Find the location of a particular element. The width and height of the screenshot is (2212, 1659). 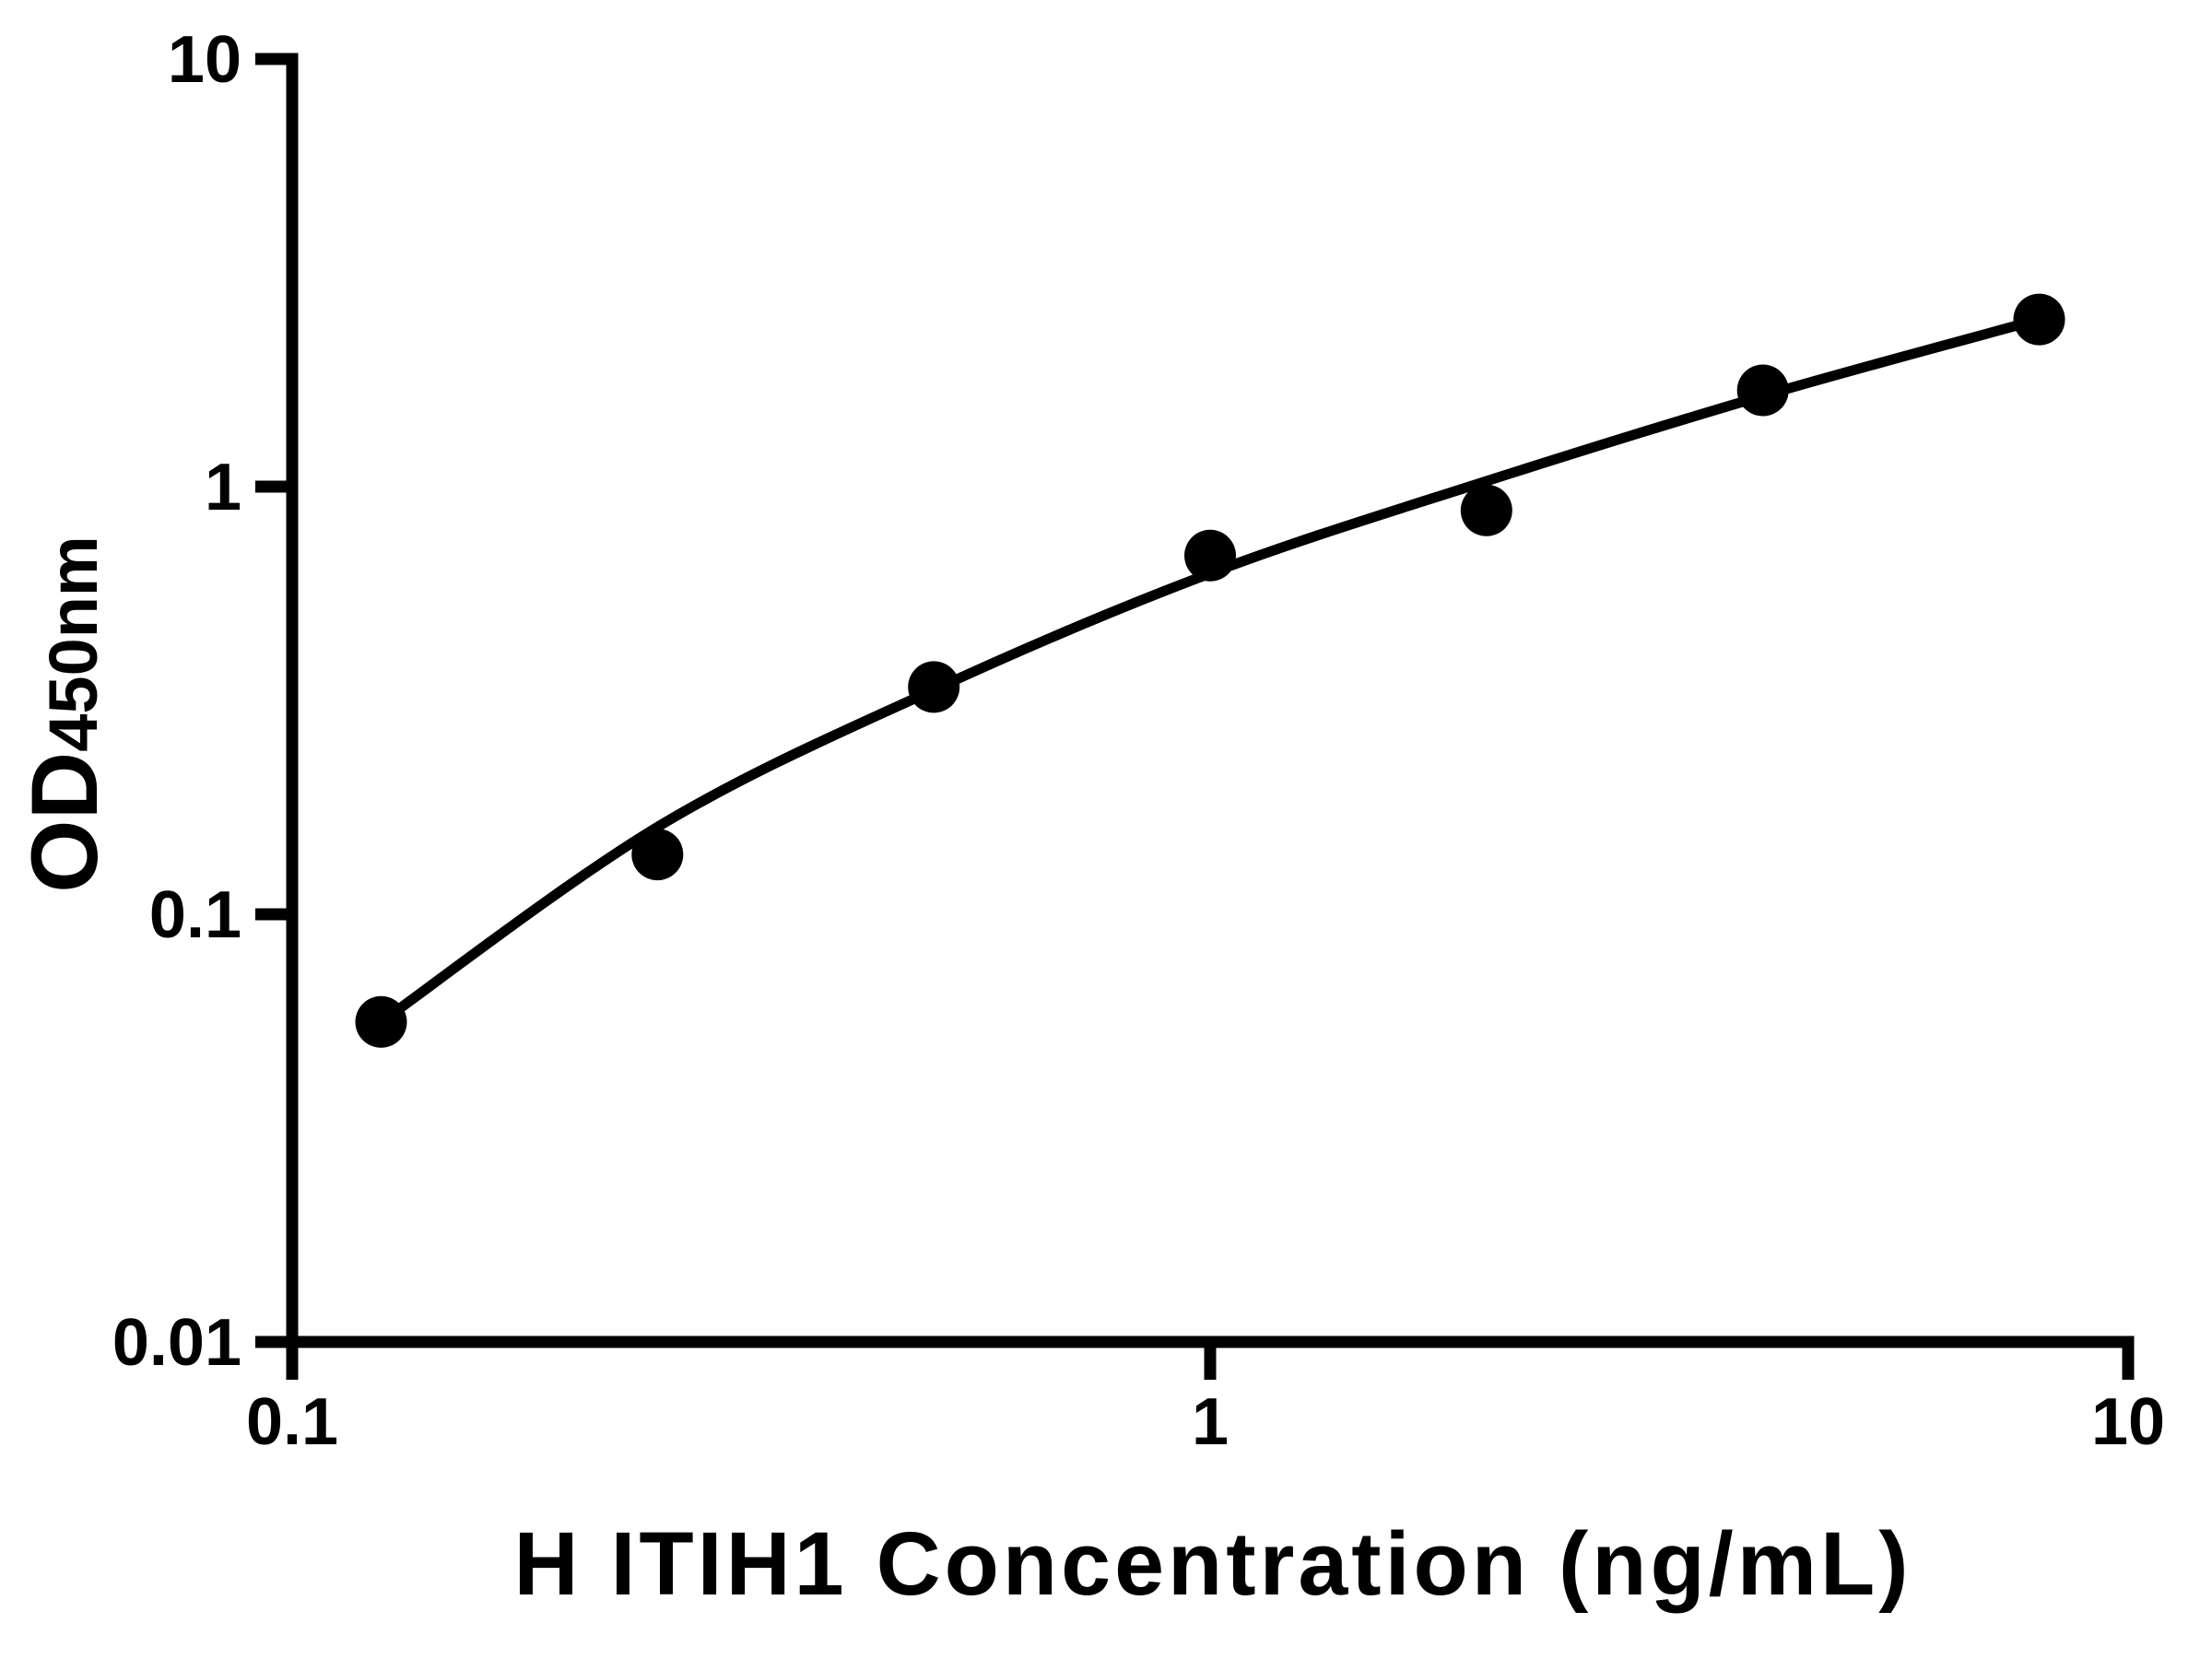

y-axis-title: OD450nm is located at coordinates (64, 713).